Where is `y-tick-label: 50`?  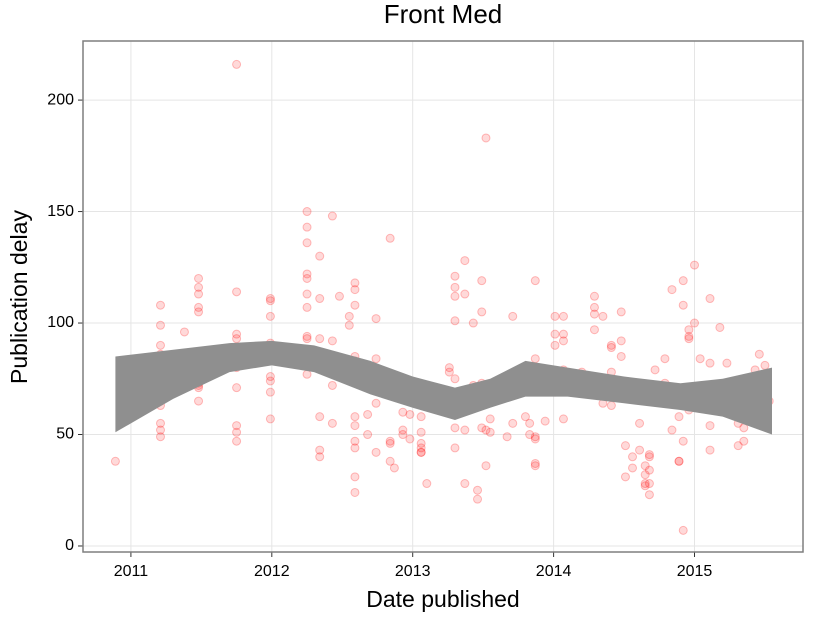
y-tick-label: 50 is located at coordinates (65, 434).